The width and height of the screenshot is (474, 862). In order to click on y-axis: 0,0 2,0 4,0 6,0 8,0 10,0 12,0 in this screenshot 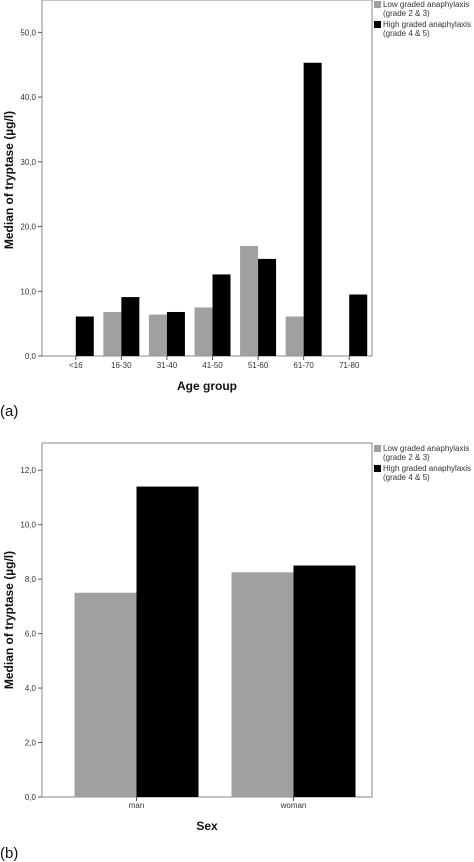, I will do `click(31, 634)`.